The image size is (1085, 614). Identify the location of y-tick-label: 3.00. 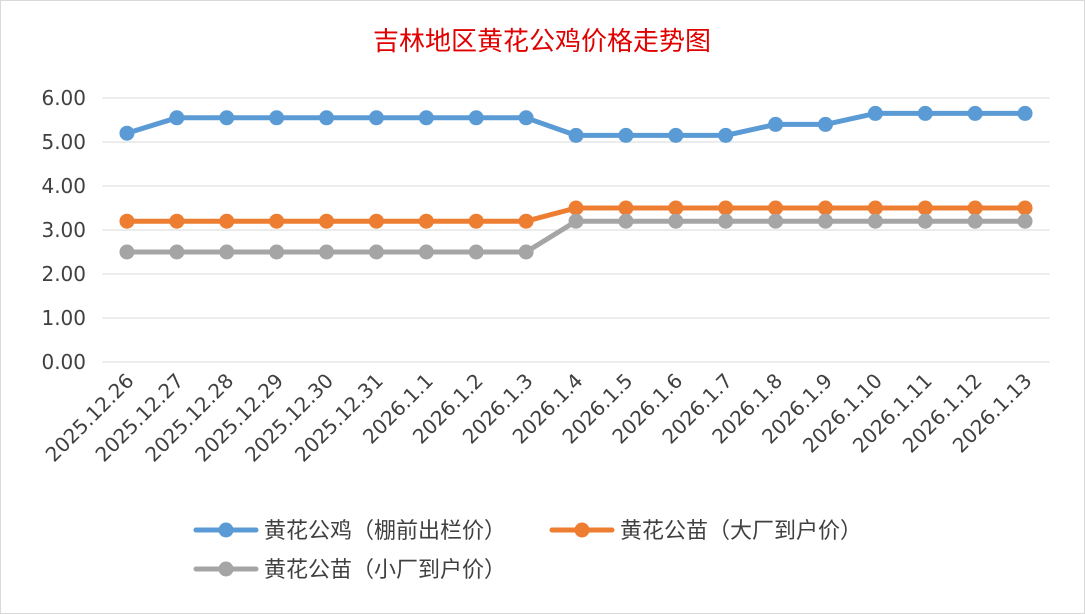
(63, 230).